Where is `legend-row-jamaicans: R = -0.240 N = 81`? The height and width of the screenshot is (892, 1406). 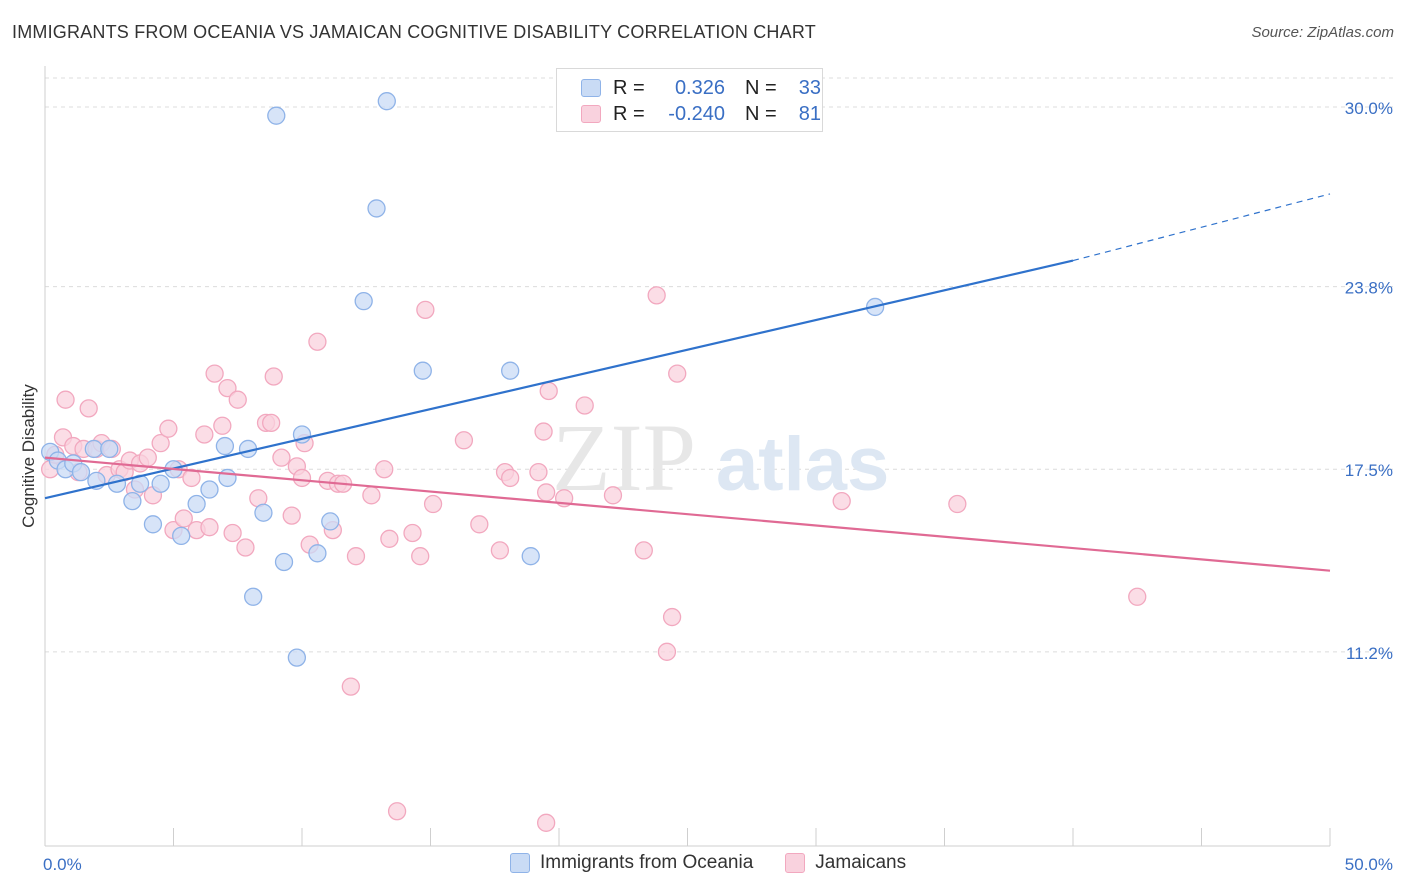
legend-row-jamaicans: R = -0.240 N = 81 is located at coordinates (701, 114).